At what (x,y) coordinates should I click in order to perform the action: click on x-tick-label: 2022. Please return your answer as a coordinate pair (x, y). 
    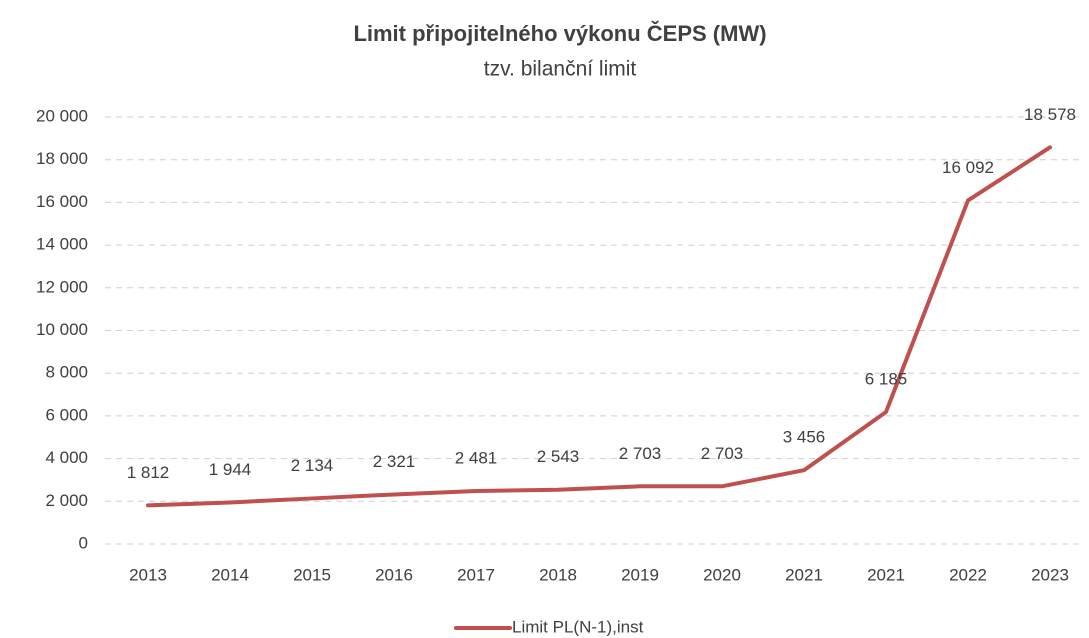
    Looking at the image, I should click on (968, 574).